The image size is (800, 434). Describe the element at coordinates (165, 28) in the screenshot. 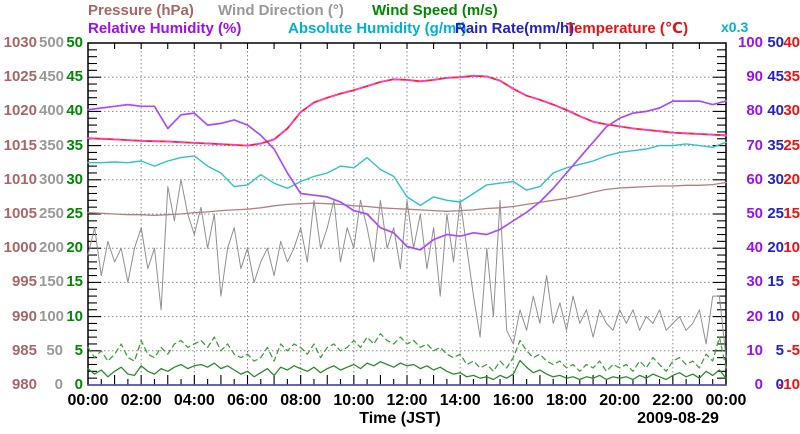

I see `legend-item-relative-humidity: Relative Humidity (%)` at that location.